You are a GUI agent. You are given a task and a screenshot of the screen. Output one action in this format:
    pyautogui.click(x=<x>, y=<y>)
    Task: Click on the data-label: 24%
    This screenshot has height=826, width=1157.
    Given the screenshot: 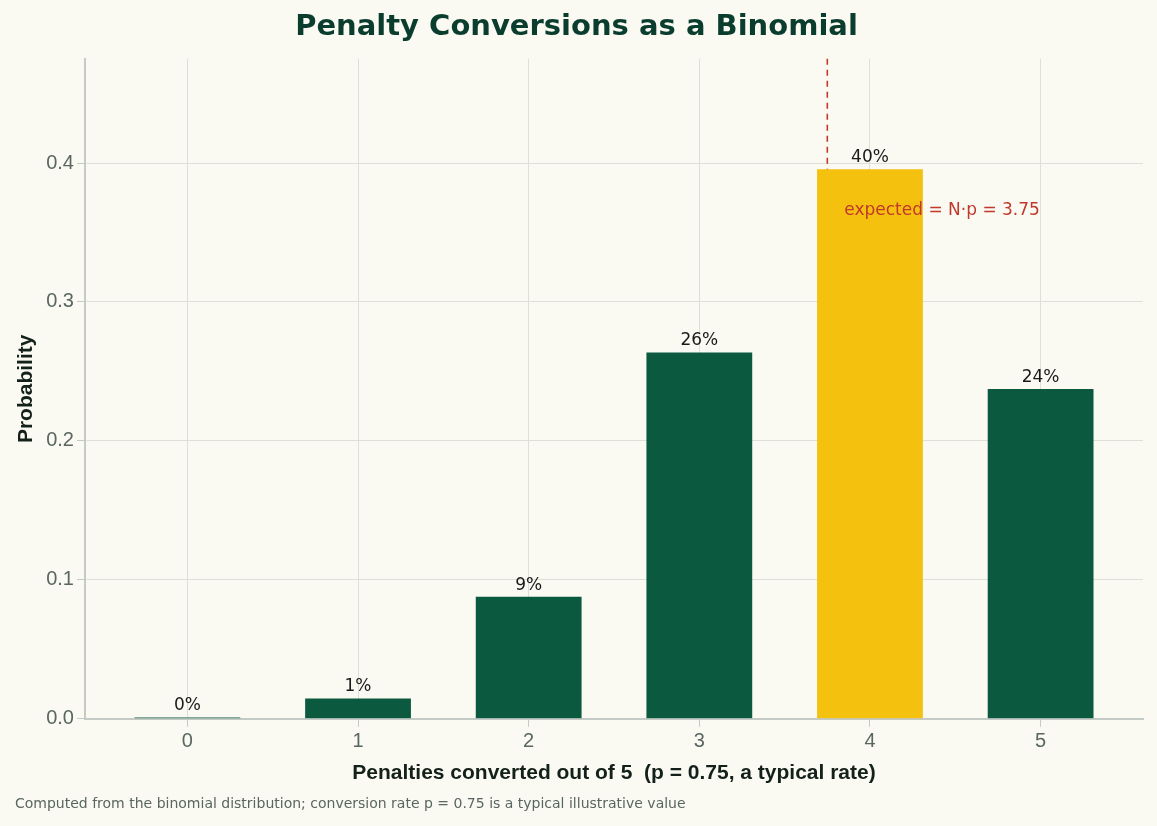 What is the action you would take?
    pyautogui.click(x=1040, y=376)
    